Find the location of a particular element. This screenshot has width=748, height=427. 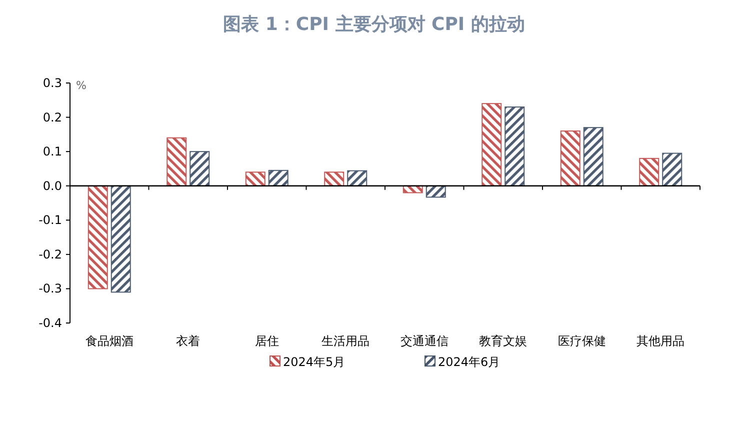

y-tick-label: -0.3 is located at coordinates (50, 289).